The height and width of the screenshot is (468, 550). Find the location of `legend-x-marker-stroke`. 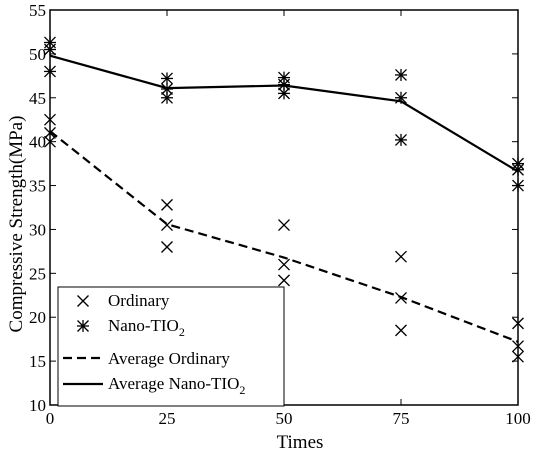

legend-x-marker-stroke is located at coordinates (83, 301).